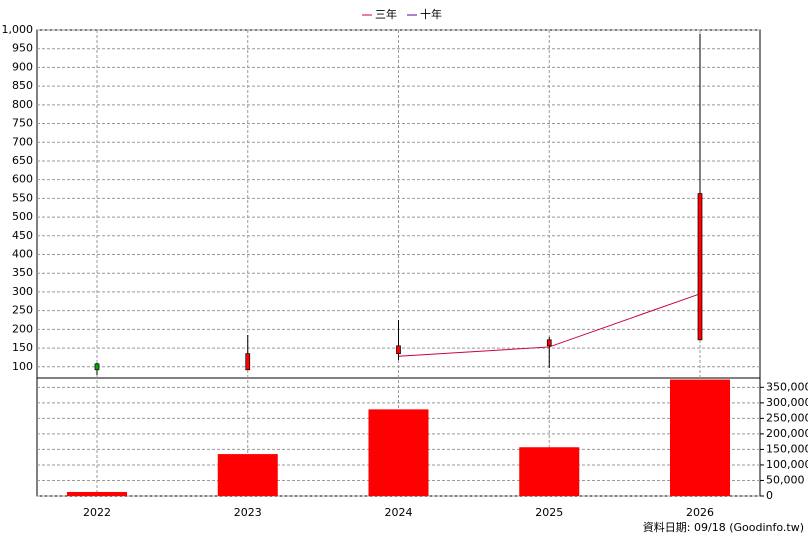 This screenshot has width=808, height=540. I want to click on legend-label: 十年, so click(431, 14).